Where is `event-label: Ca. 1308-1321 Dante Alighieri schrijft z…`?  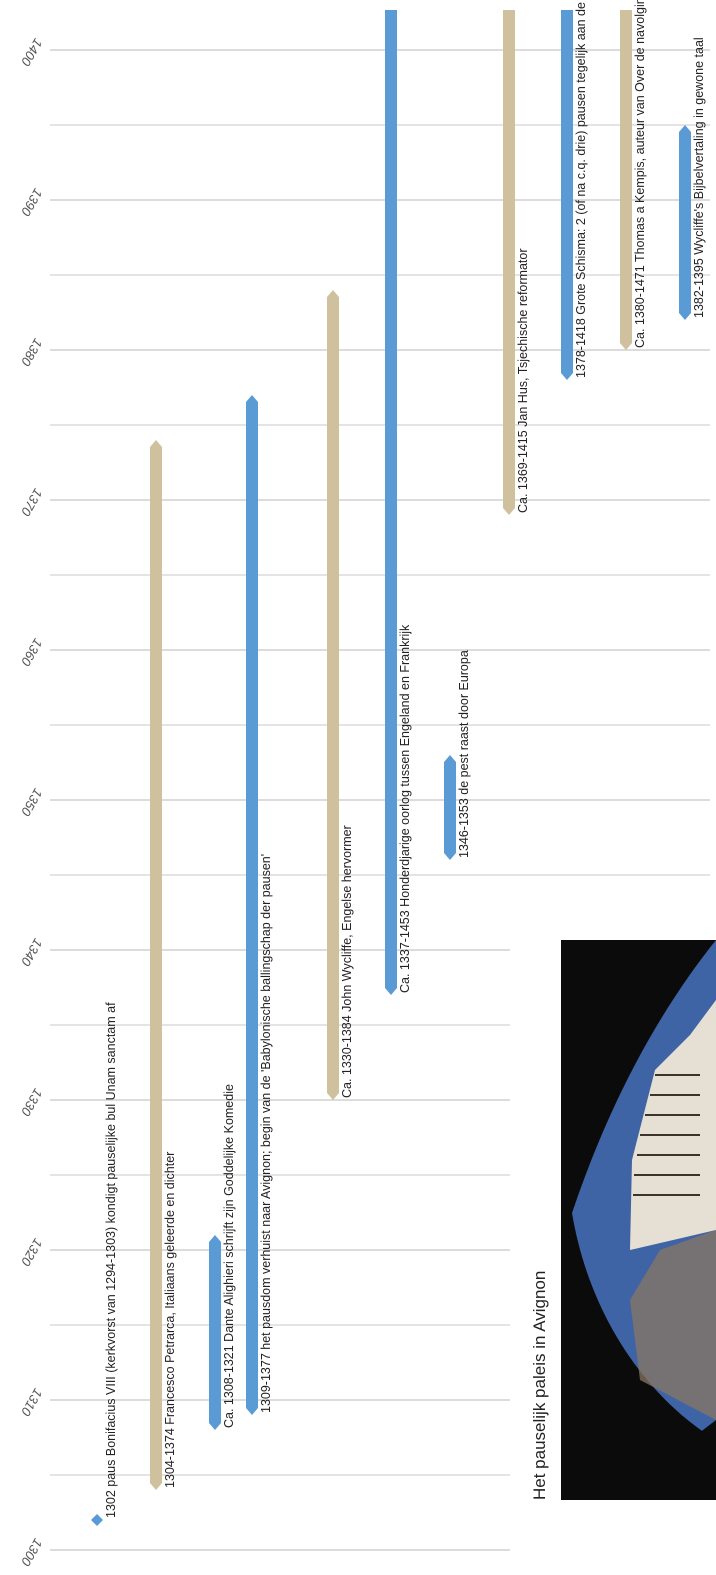 event-label: Ca. 1308-1321 Dante Alighieri schrijft z… is located at coordinates (229, 1256).